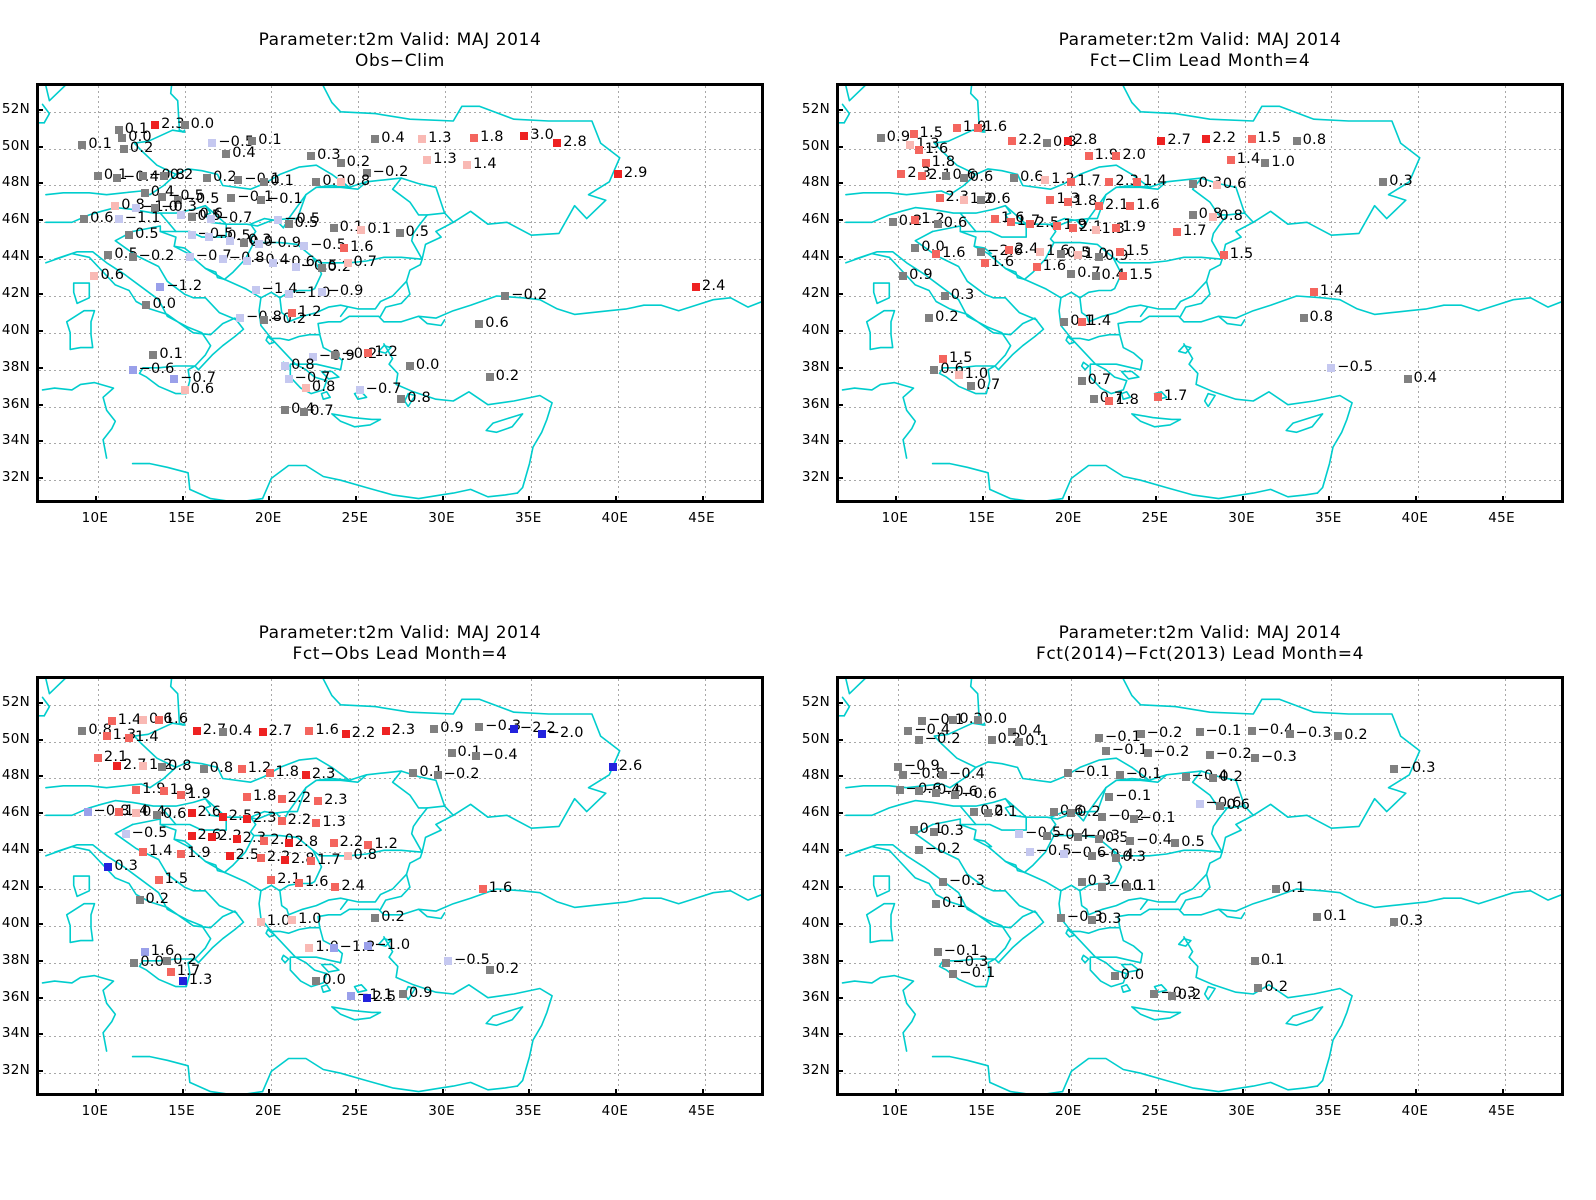  I want to click on x-axis-label: 20E, so click(268, 1111).